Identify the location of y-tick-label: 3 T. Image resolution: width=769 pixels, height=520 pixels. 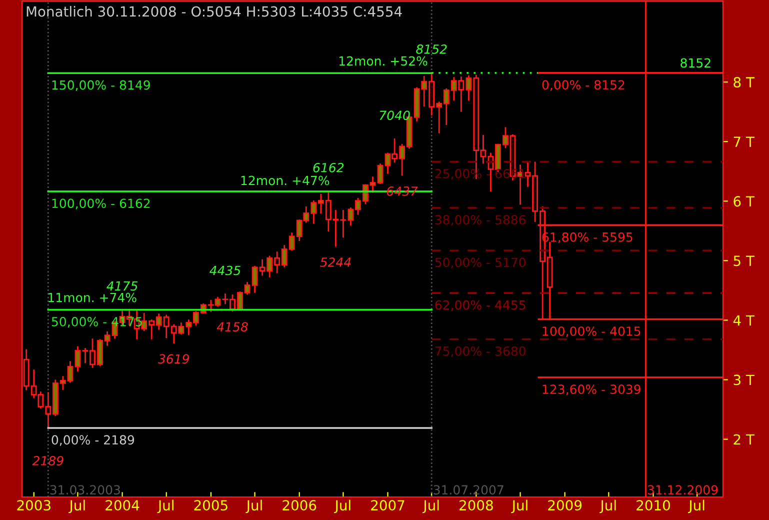
(744, 380).